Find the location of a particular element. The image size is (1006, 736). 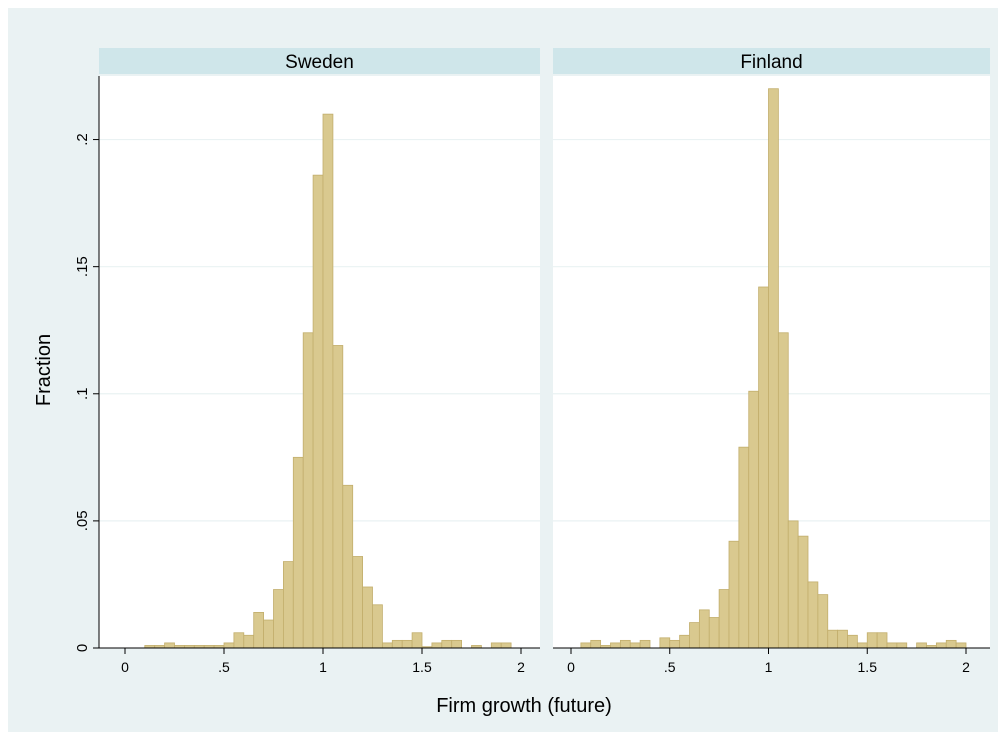

y-tick-label: .2 is located at coordinates (82, 139).